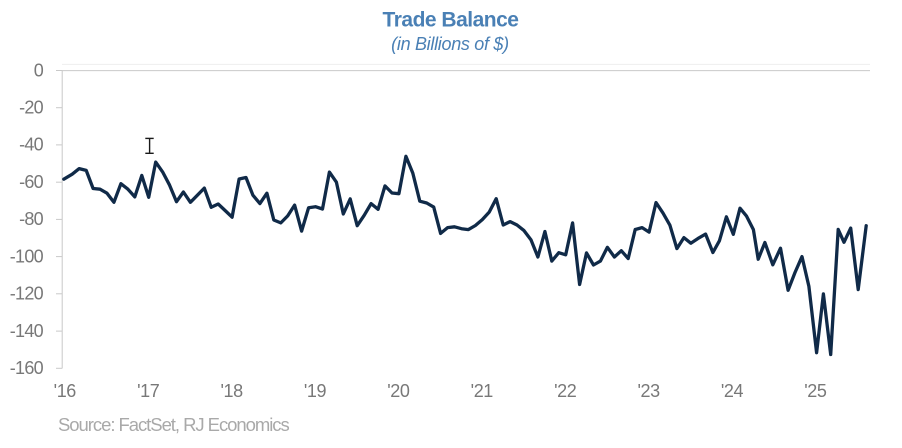 The image size is (902, 448). What do you see at coordinates (482, 391) in the screenshot?
I see `svg-text: '21` at bounding box center [482, 391].